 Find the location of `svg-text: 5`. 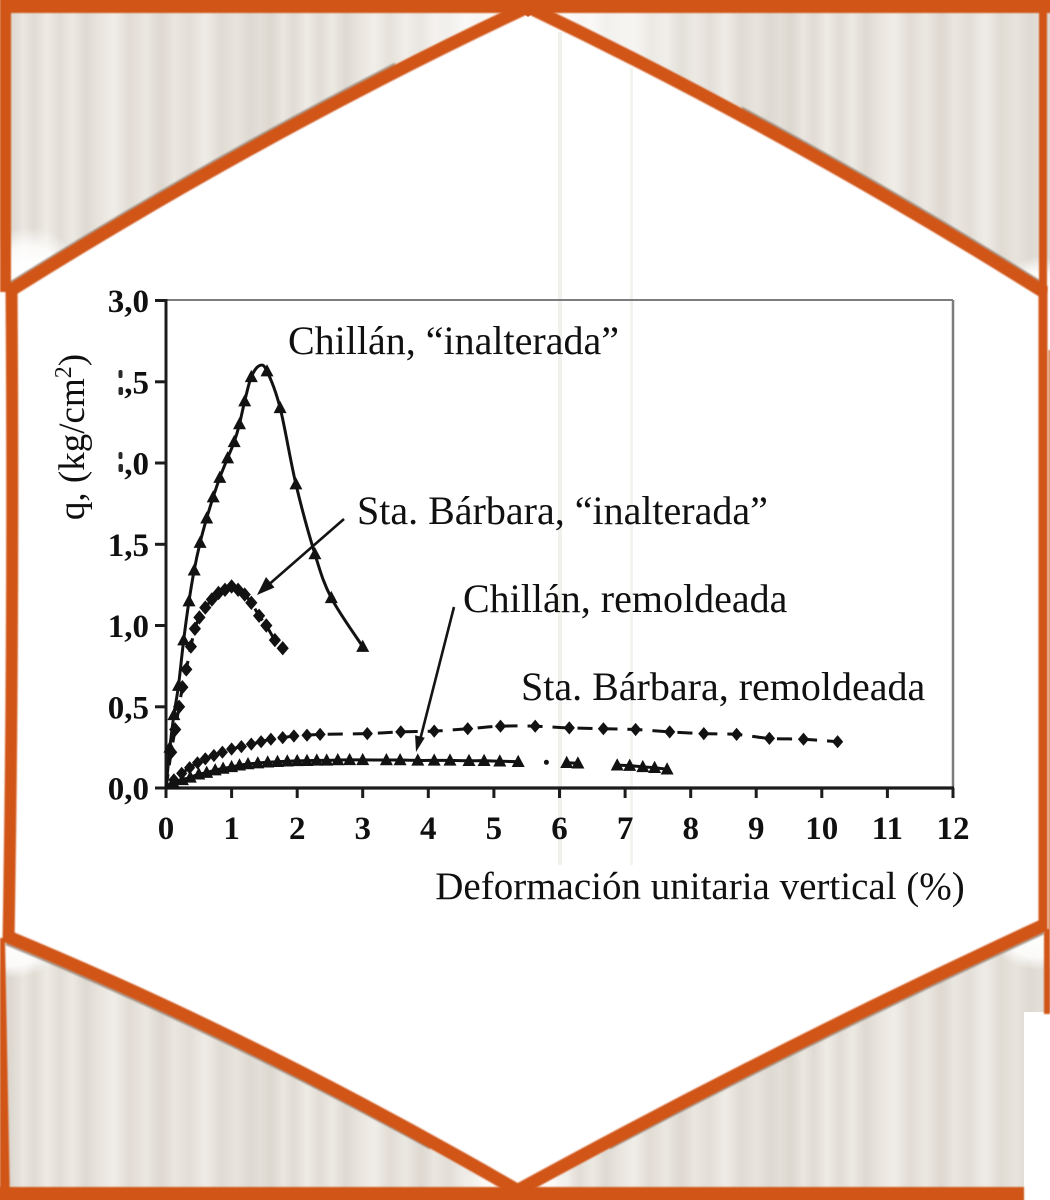

svg-text: 5 is located at coordinates (494, 829).